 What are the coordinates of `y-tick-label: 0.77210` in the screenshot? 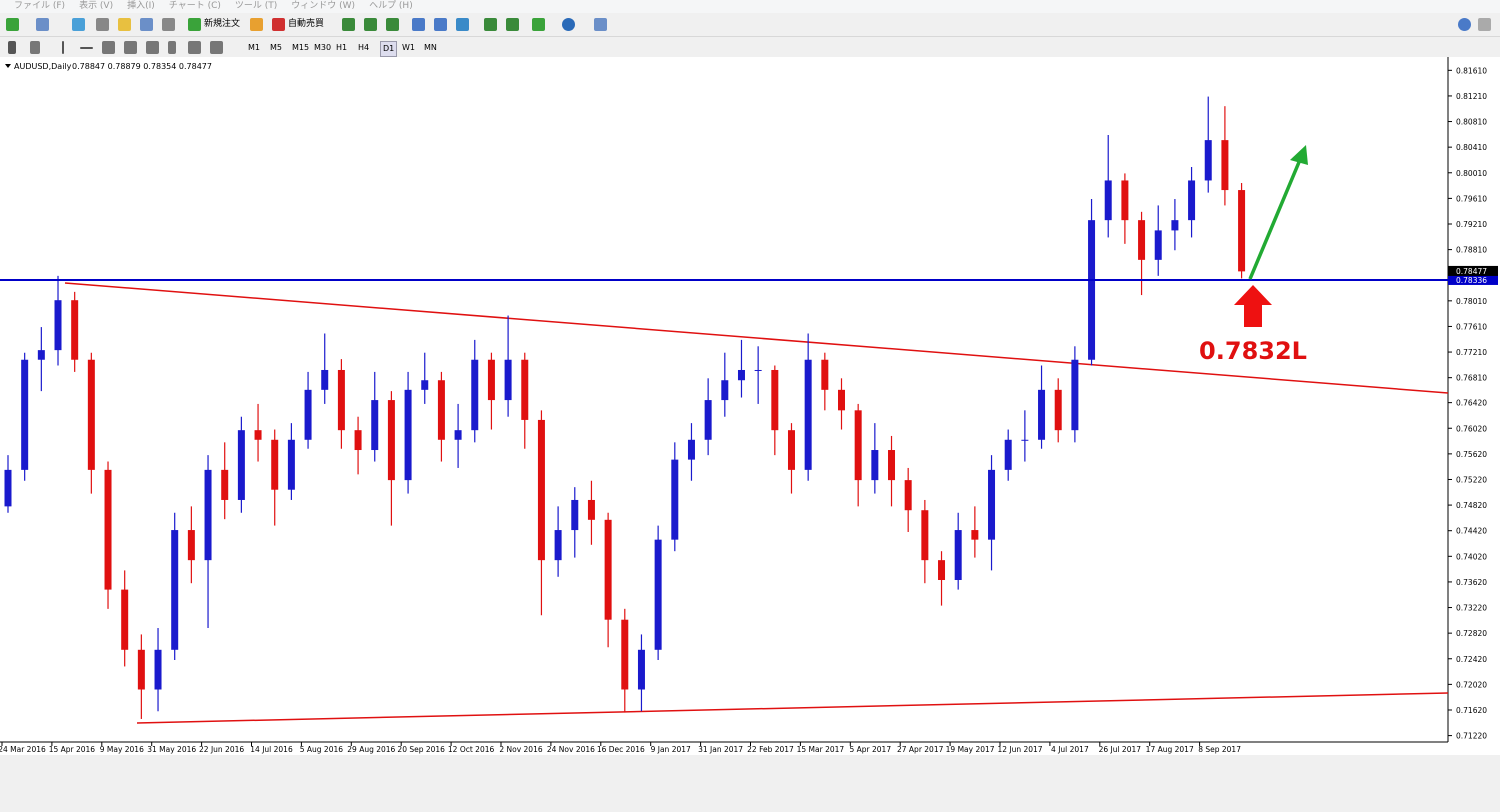 It's located at (1471, 352).